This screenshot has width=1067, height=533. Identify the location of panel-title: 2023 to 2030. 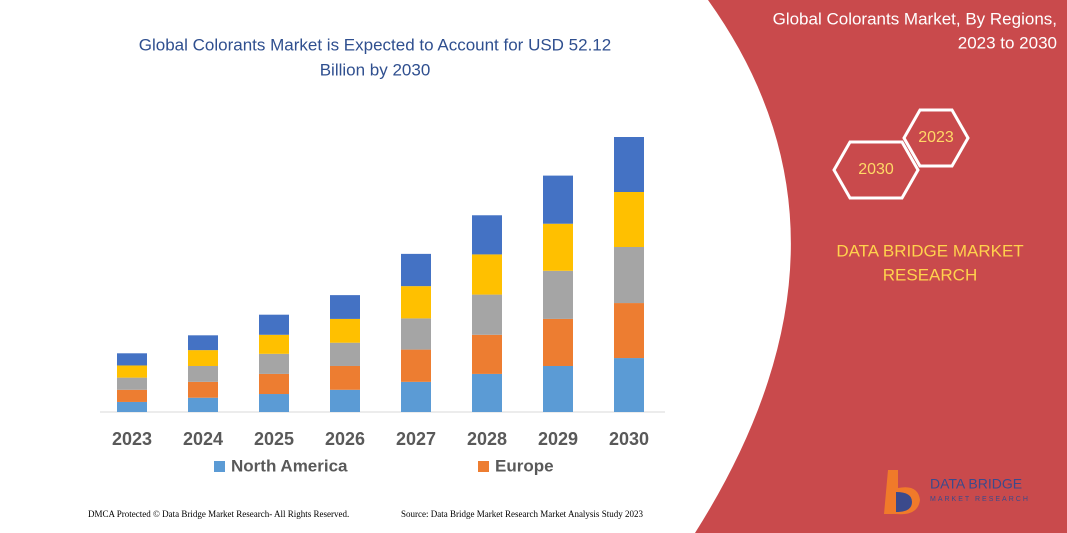
(1007, 42).